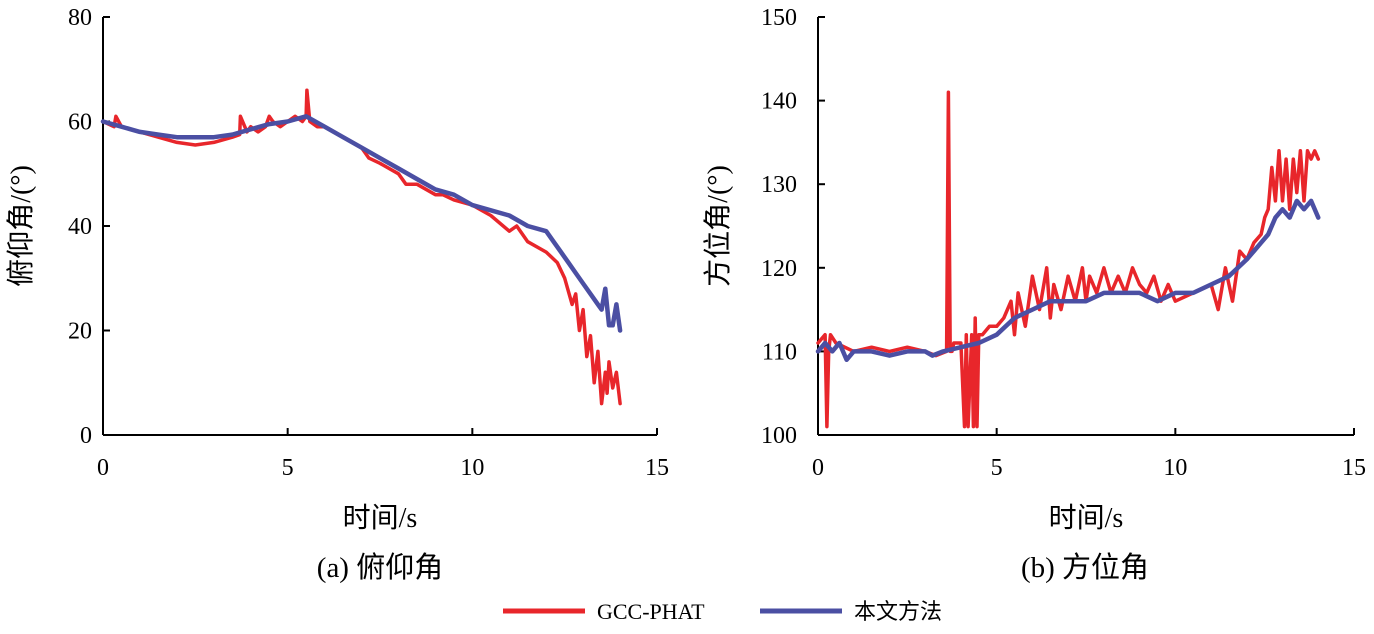 The height and width of the screenshot is (634, 1374). I want to click on y-tick-label: 130, so click(779, 185).